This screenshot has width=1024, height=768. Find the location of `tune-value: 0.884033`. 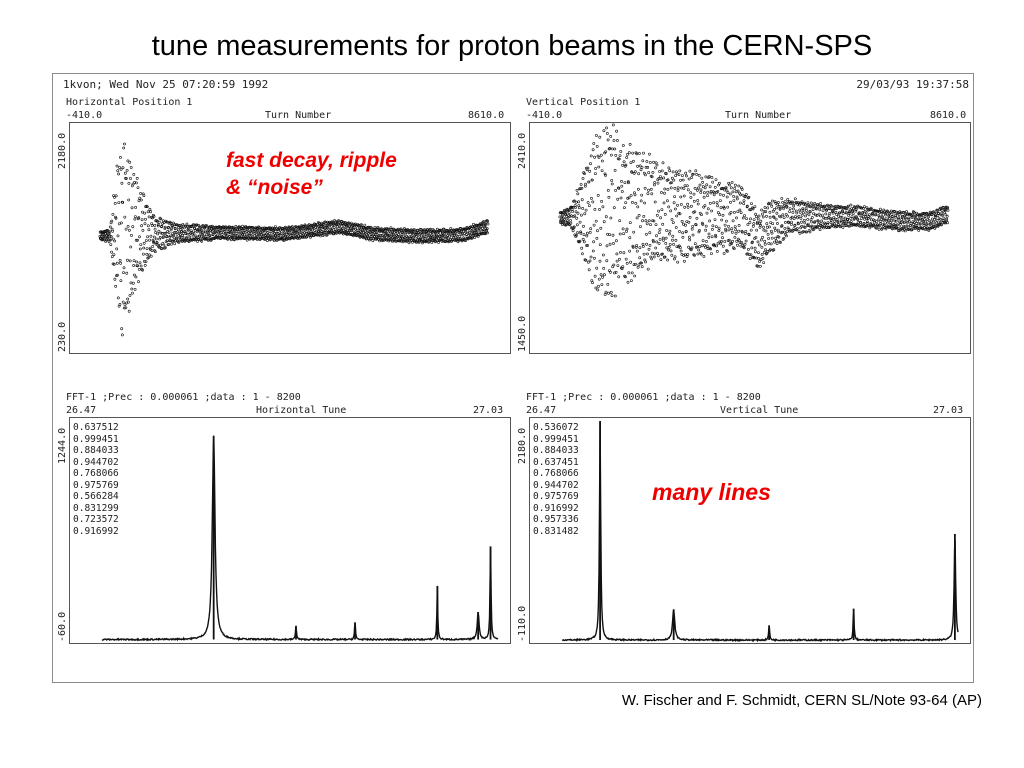

tune-value: 0.884033 is located at coordinates (556, 450).